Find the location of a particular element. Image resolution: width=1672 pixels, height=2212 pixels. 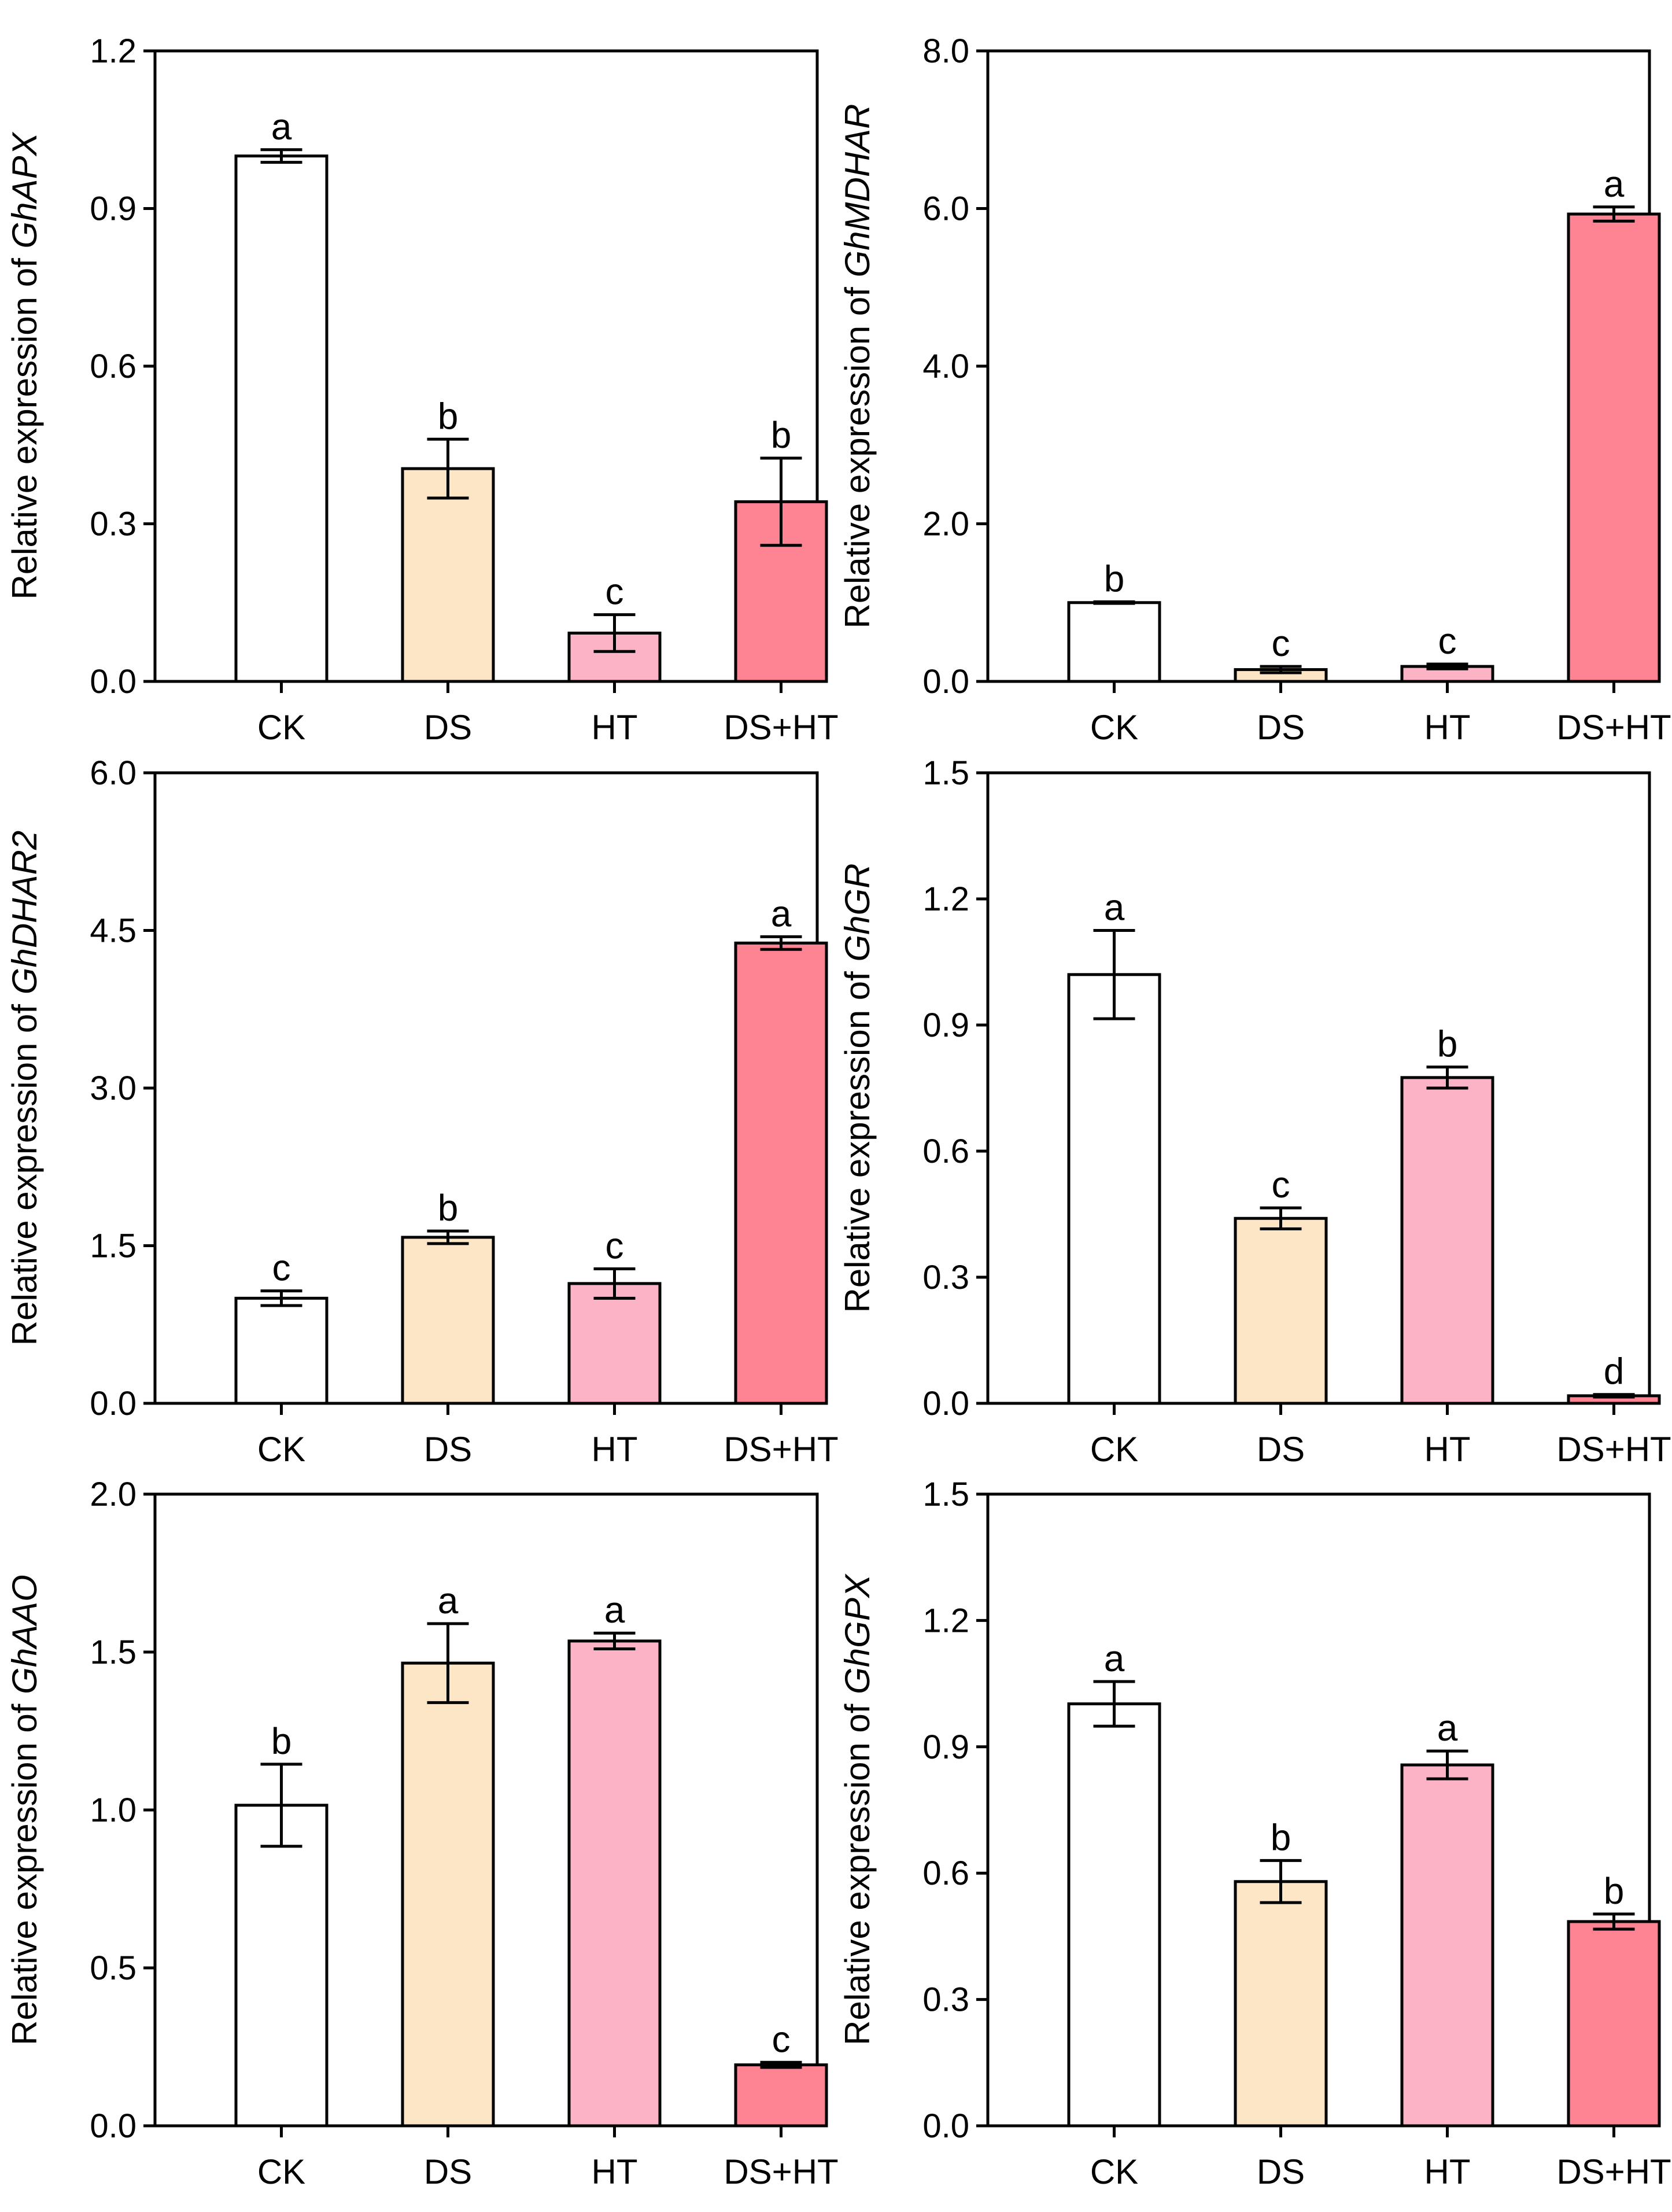

y-tick-label: 0.5 is located at coordinates (113, 1968).